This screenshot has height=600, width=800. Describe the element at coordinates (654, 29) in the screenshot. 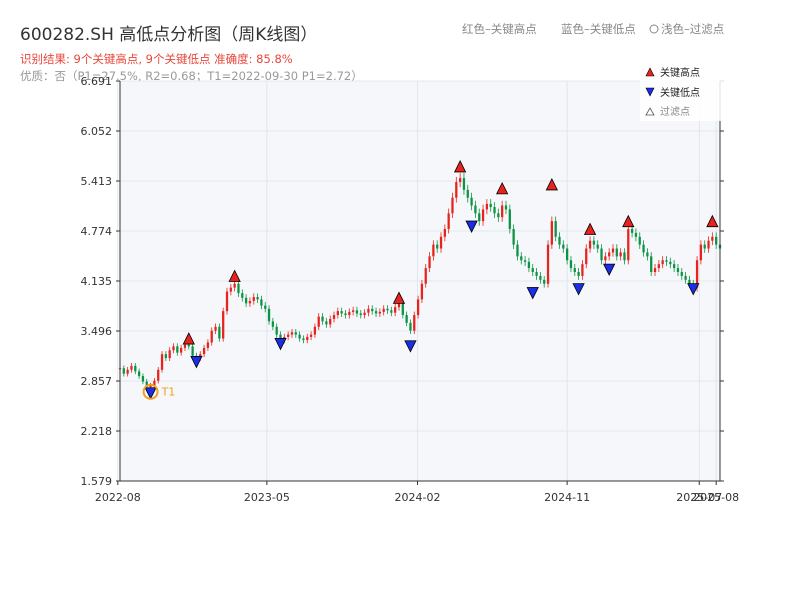

I see `top-legend-circle-icon` at that location.